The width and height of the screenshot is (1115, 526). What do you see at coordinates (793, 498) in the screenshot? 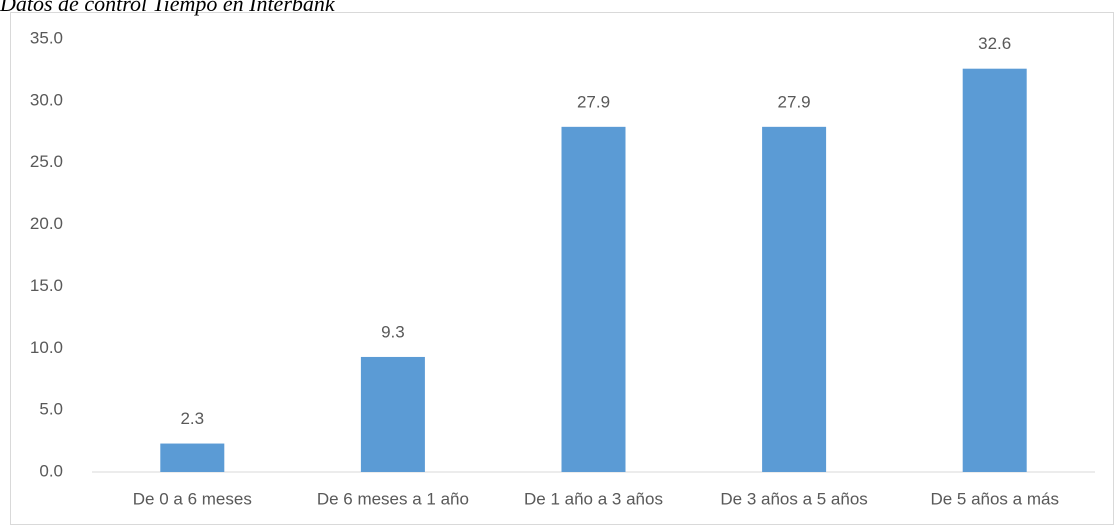
I see `x-tick-label: De 3 años a 5 años` at bounding box center [793, 498].